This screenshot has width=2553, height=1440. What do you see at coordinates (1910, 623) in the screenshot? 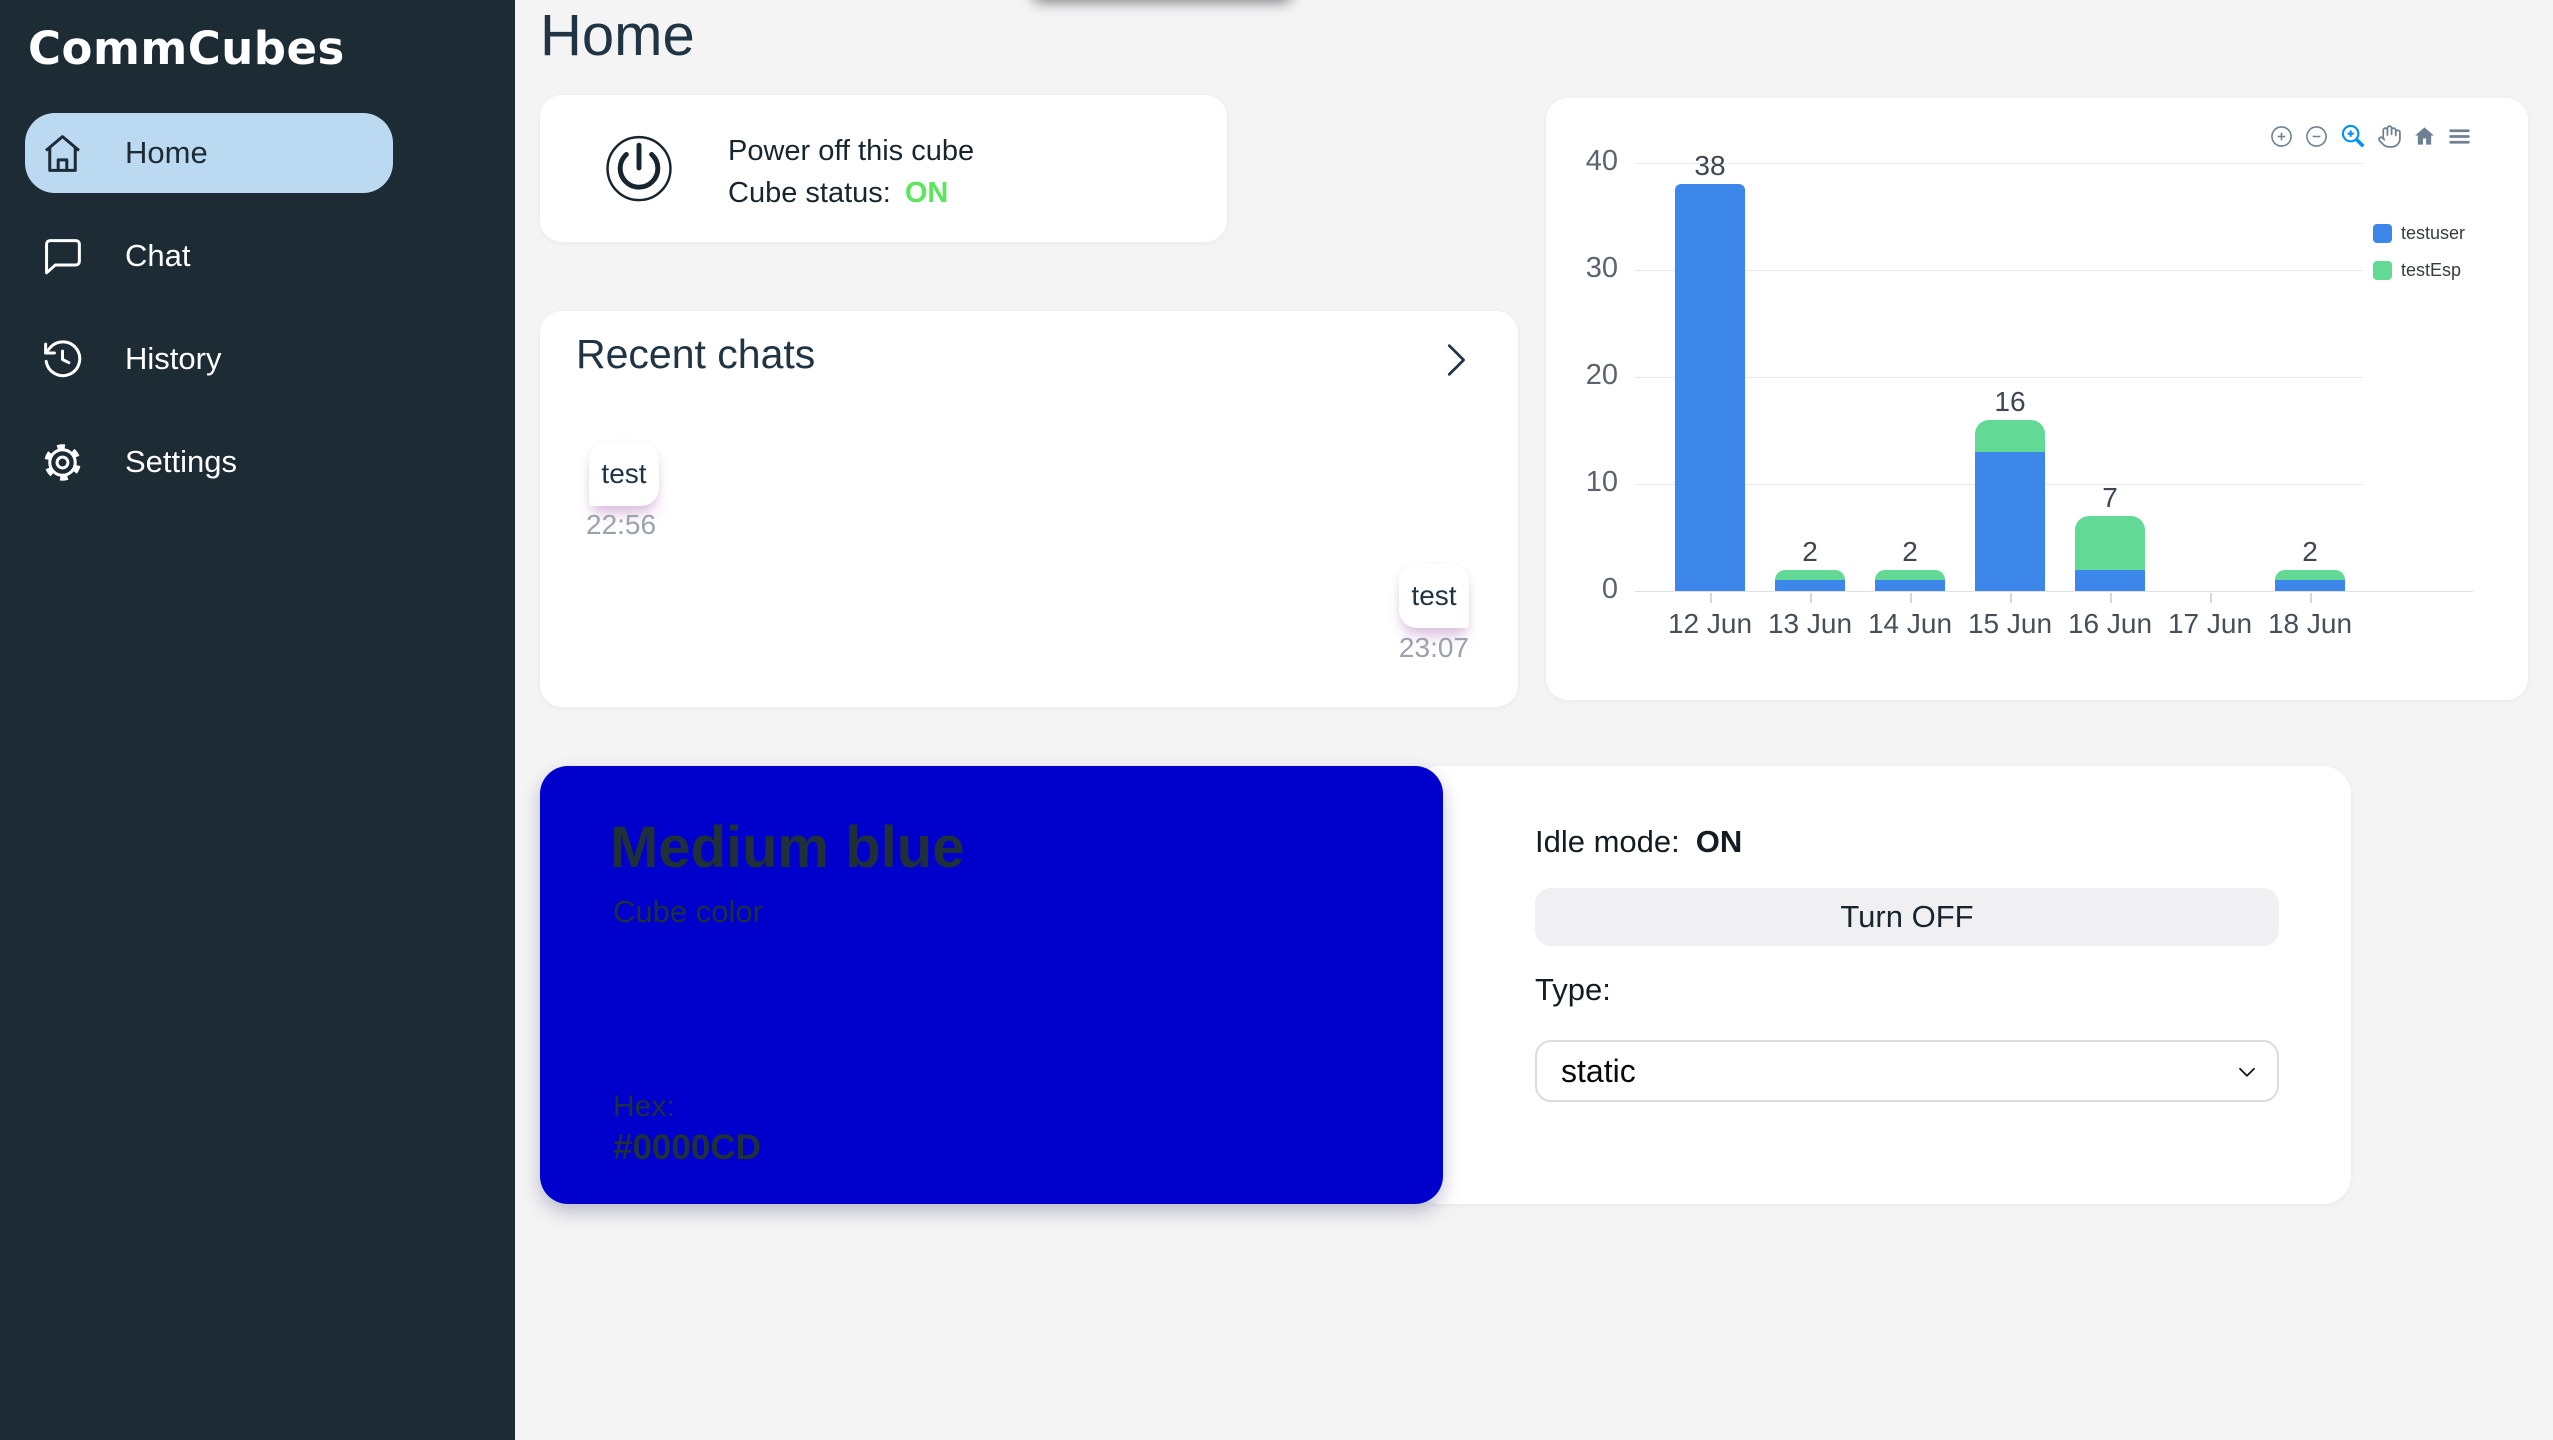
I see `x-axis-label: 14 Jun` at bounding box center [1910, 623].